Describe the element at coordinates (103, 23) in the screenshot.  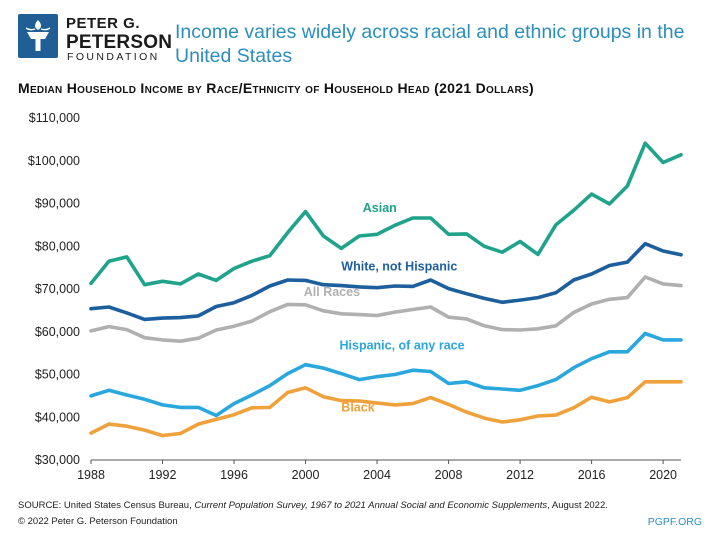
I see `logo-line-1: PETER G.` at that location.